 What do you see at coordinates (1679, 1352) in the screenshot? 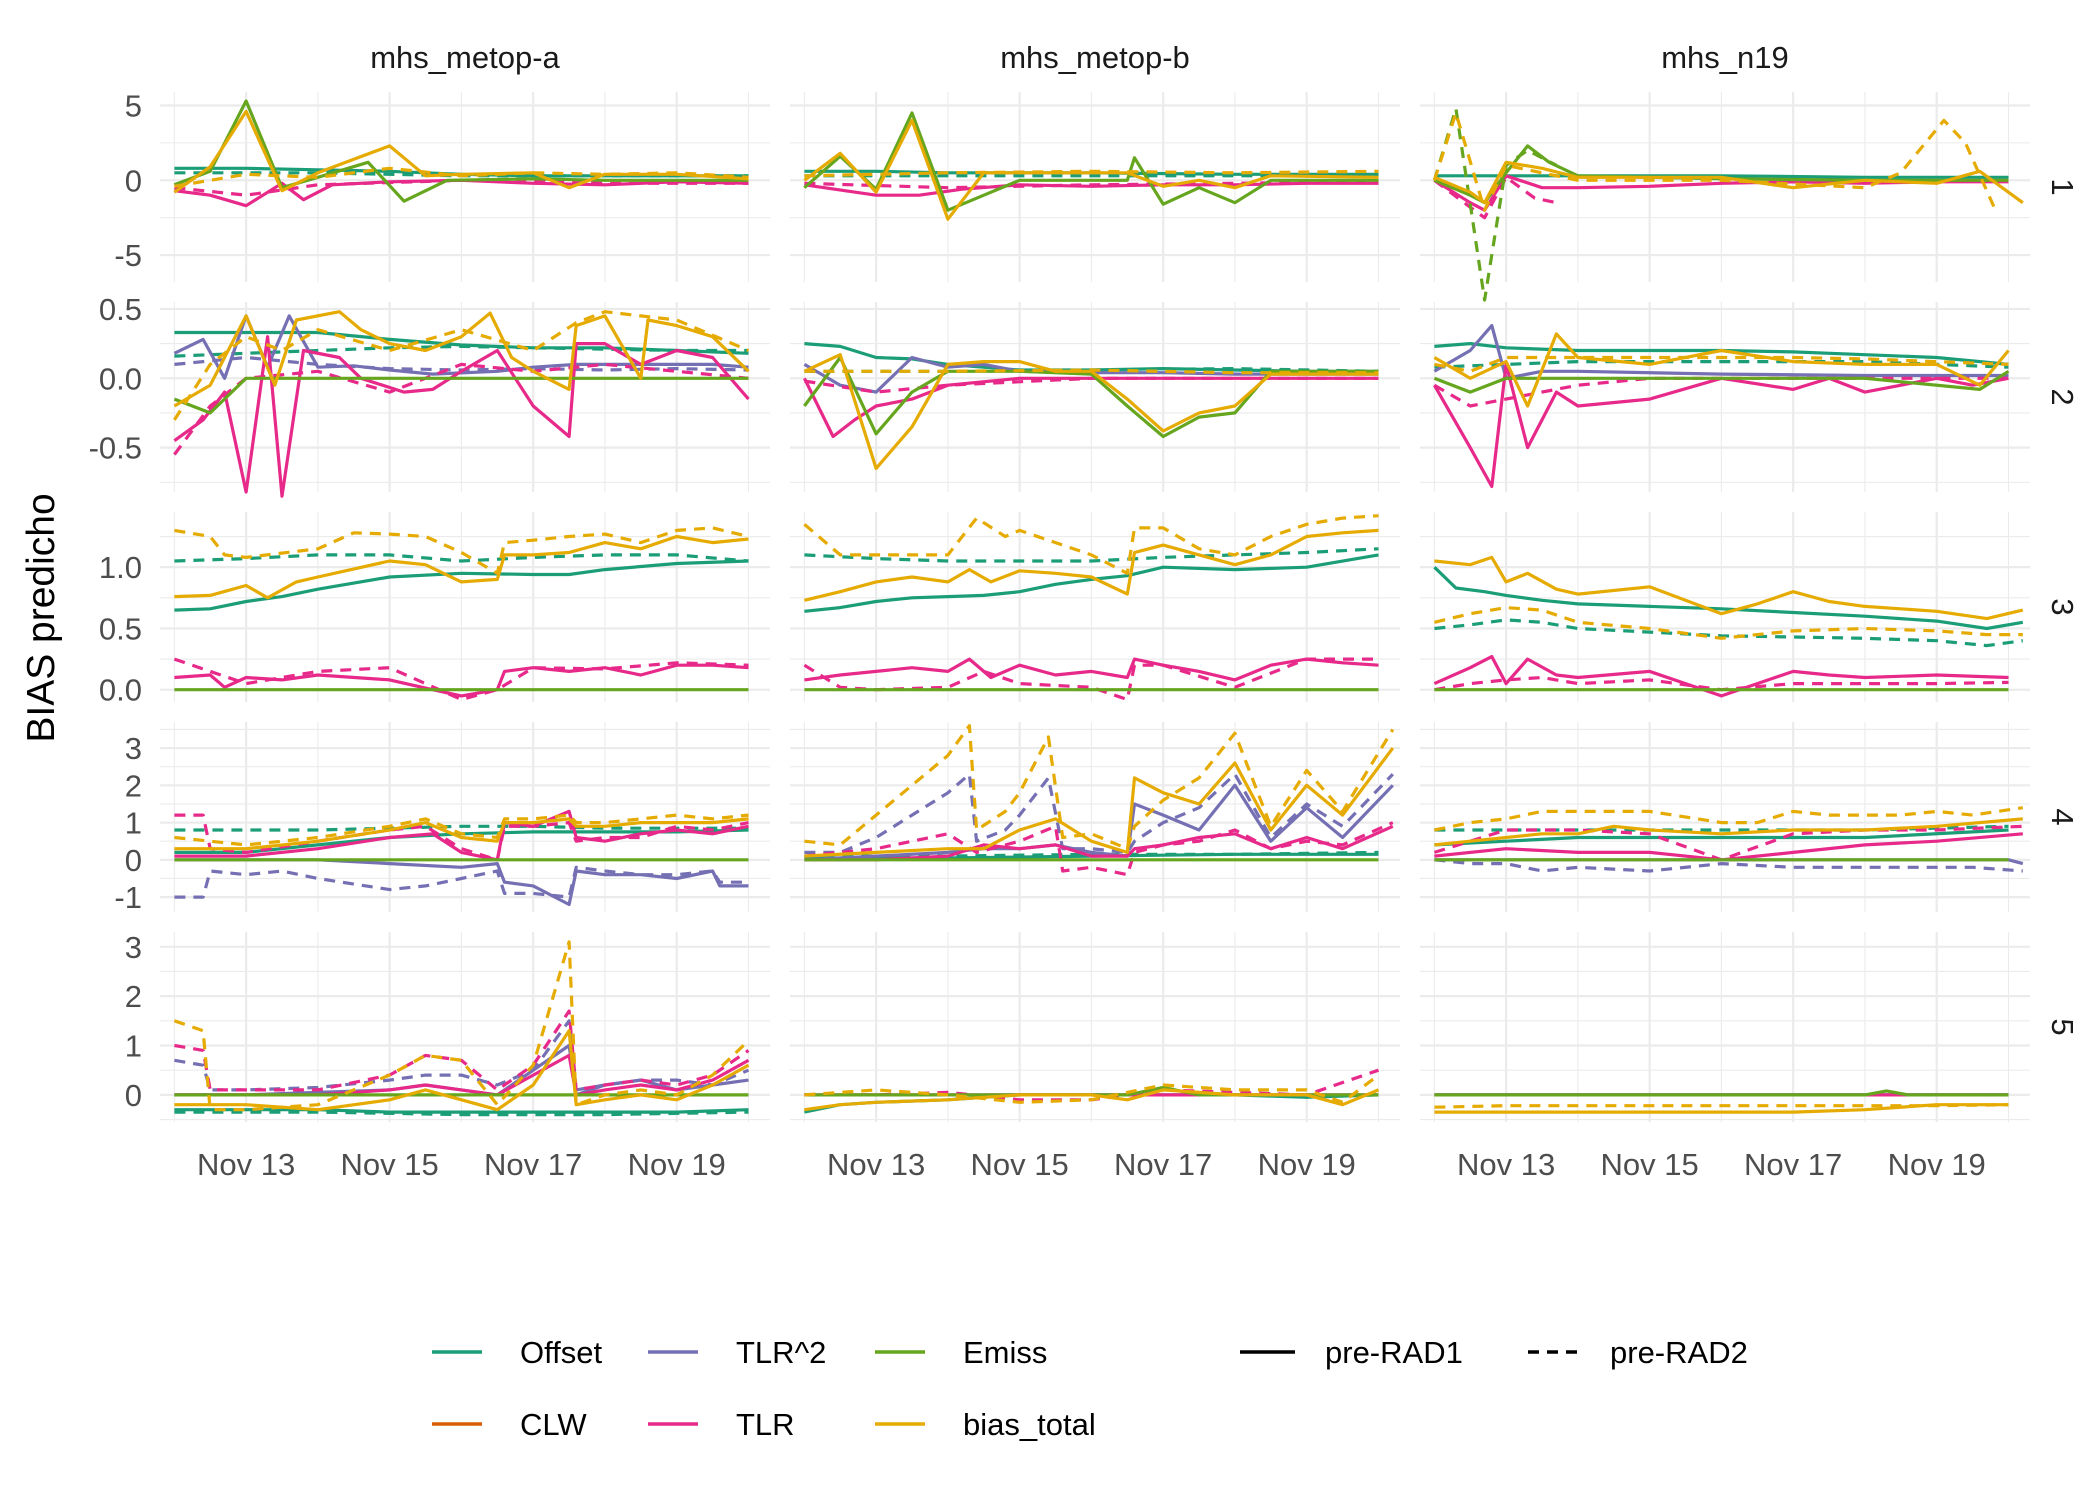
I see `legend-label-pre-RAD2: pre-RAD2` at bounding box center [1679, 1352].